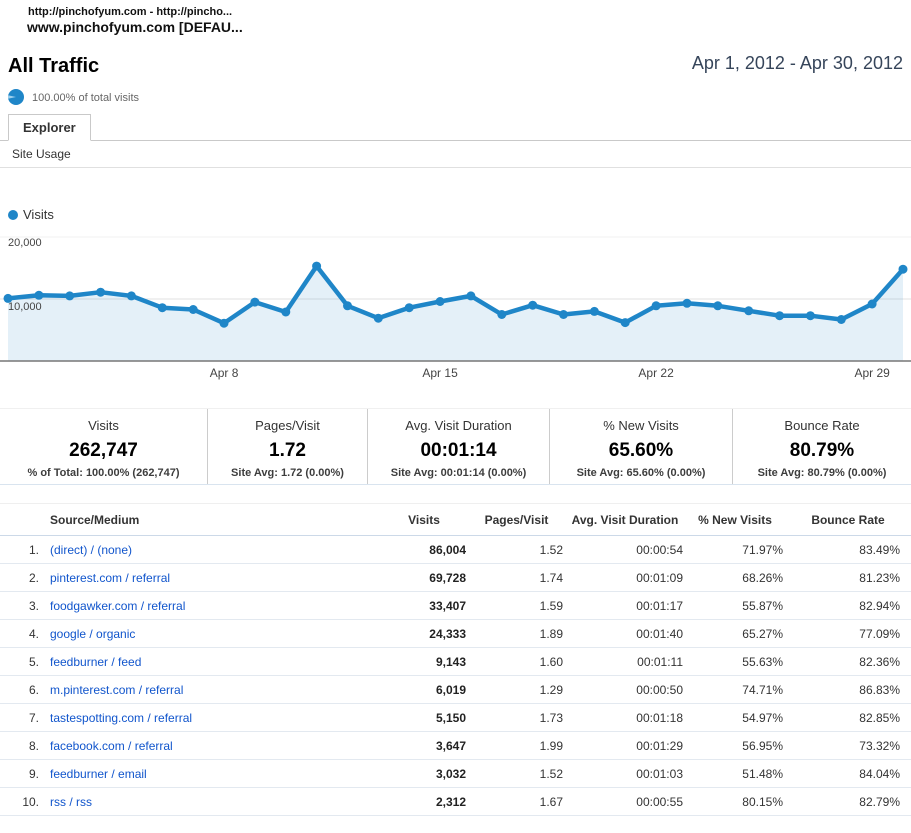  Describe the element at coordinates (54, 66) in the screenshot. I see `page-title: All Traffic` at that location.